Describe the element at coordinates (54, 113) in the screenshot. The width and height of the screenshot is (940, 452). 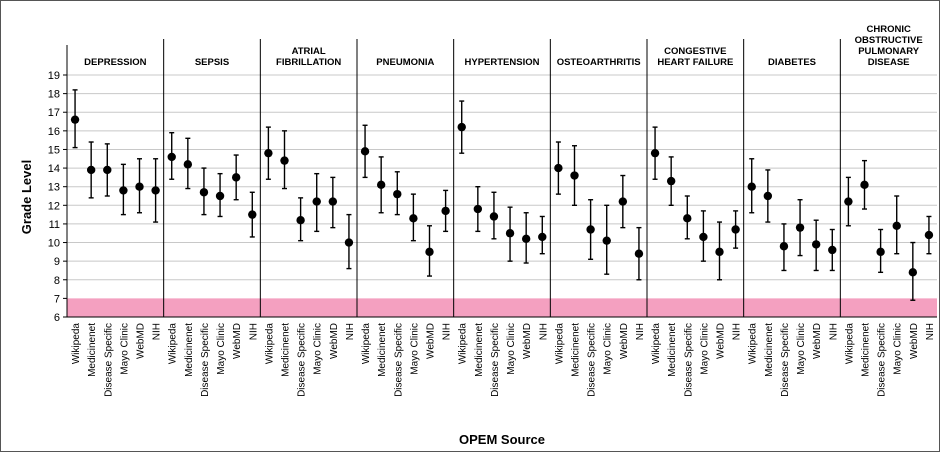
I see `y-tick-label-17: 17` at that location.